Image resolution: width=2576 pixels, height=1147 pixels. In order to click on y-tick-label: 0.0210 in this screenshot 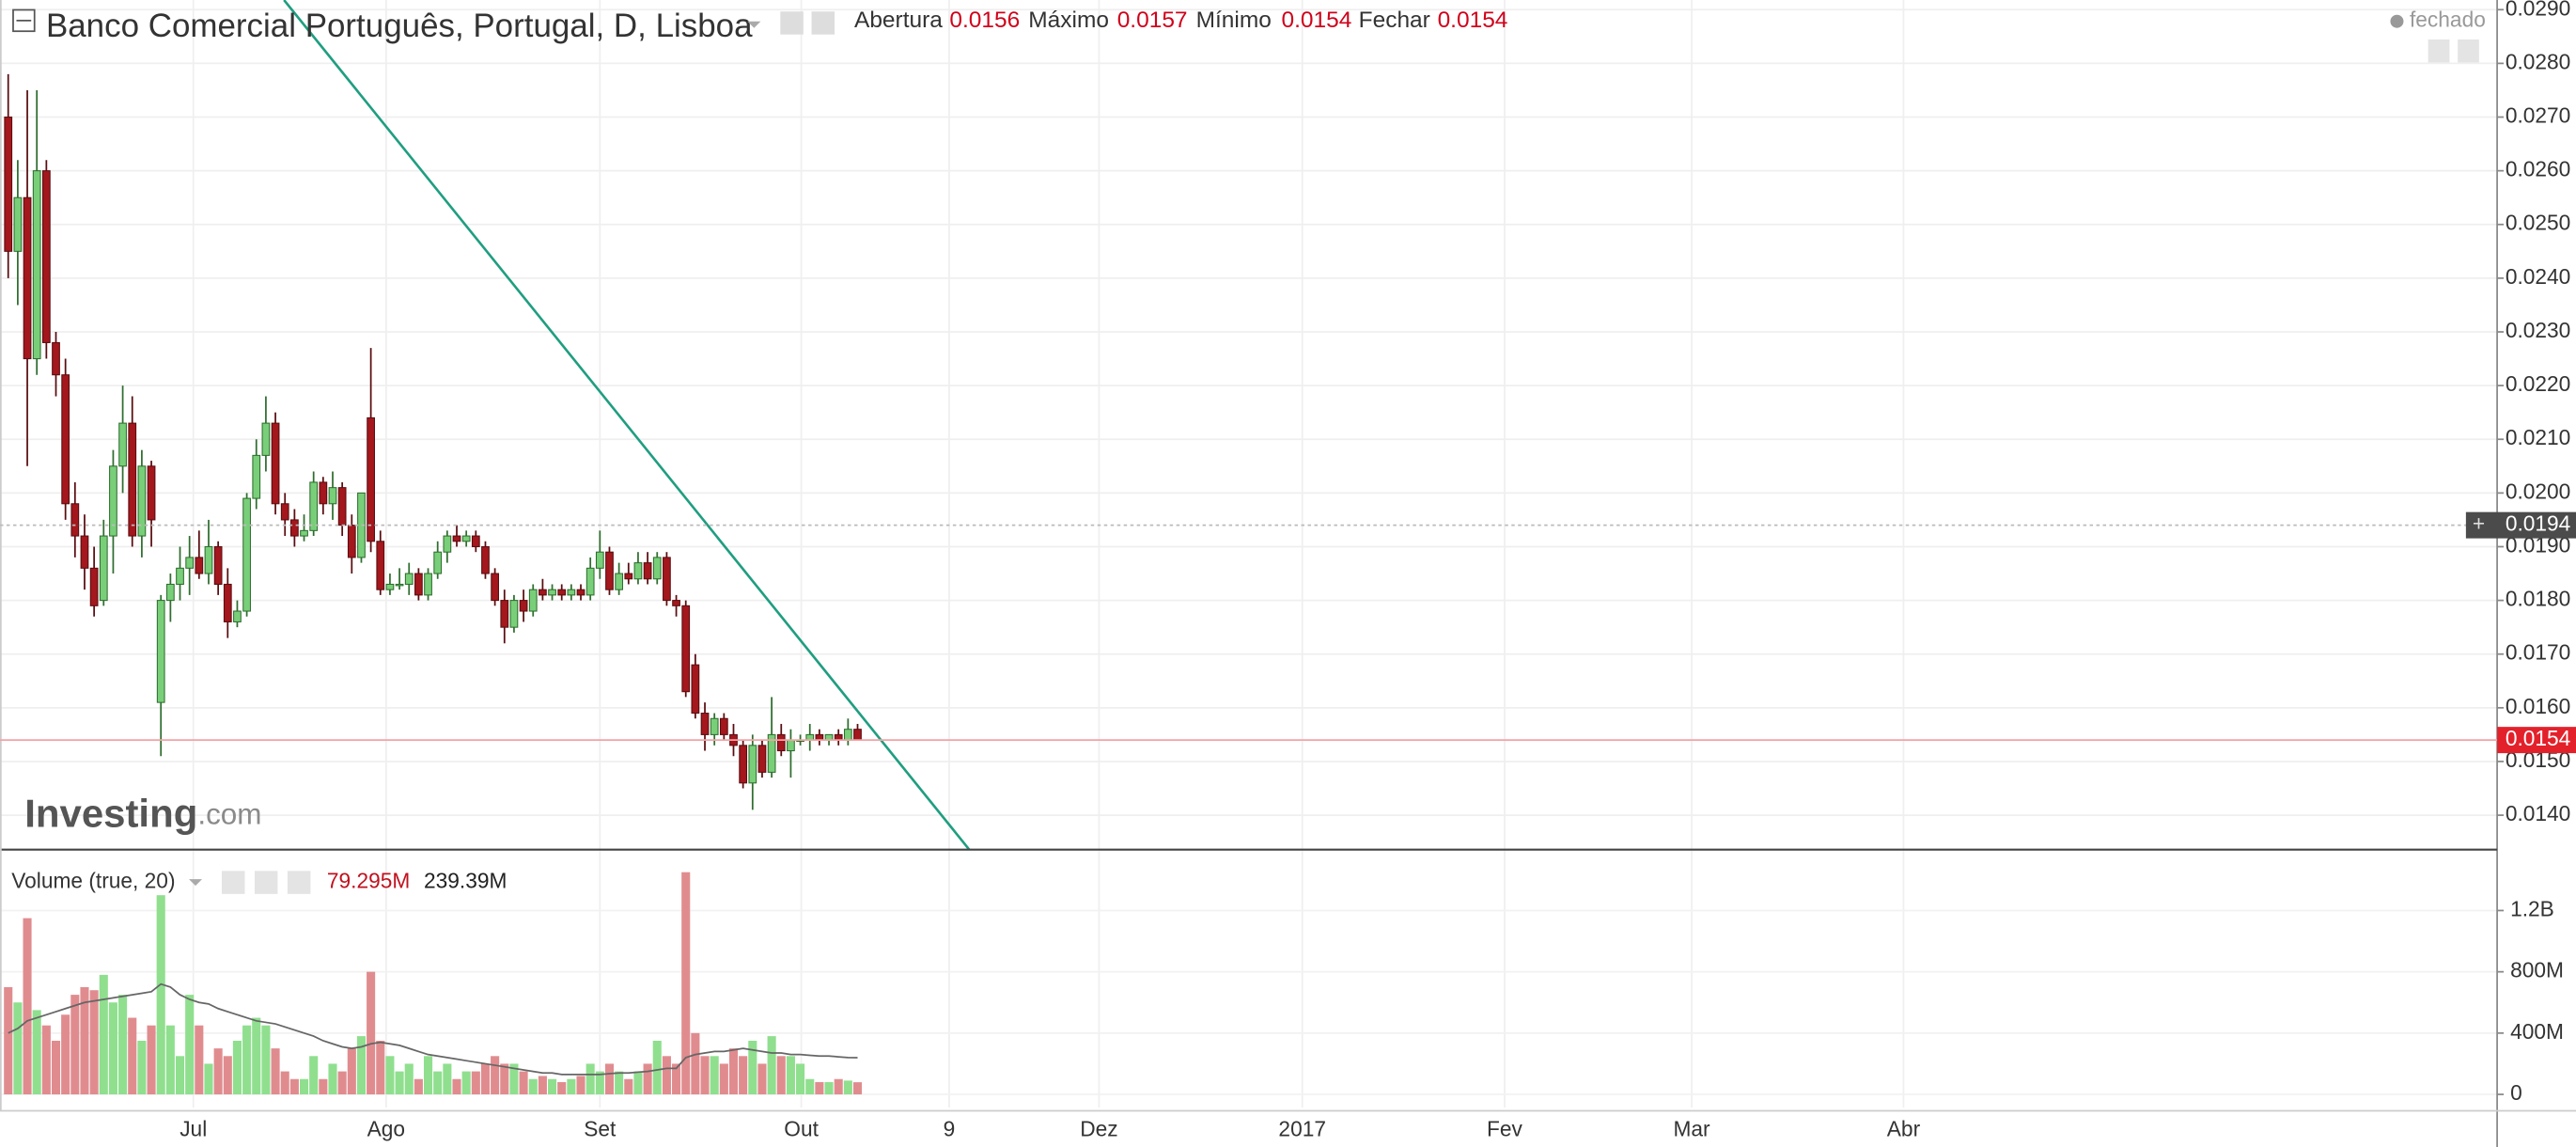, I will do `click(2538, 437)`.